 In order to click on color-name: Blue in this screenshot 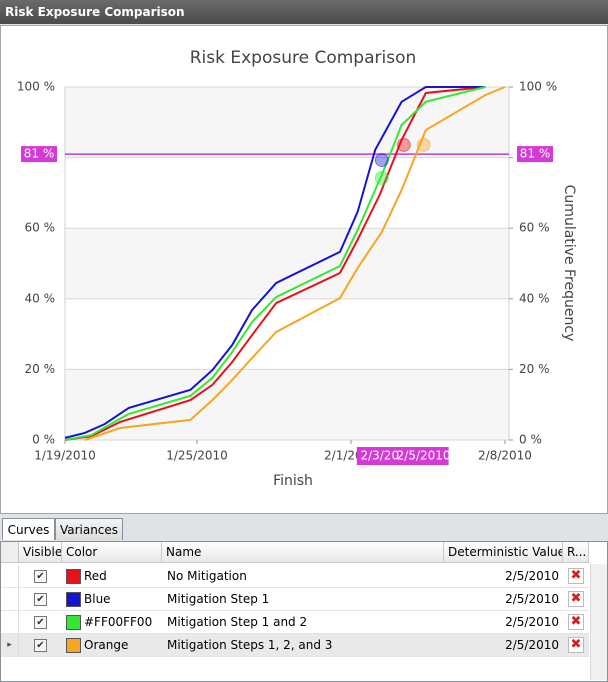, I will do `click(97, 599)`.